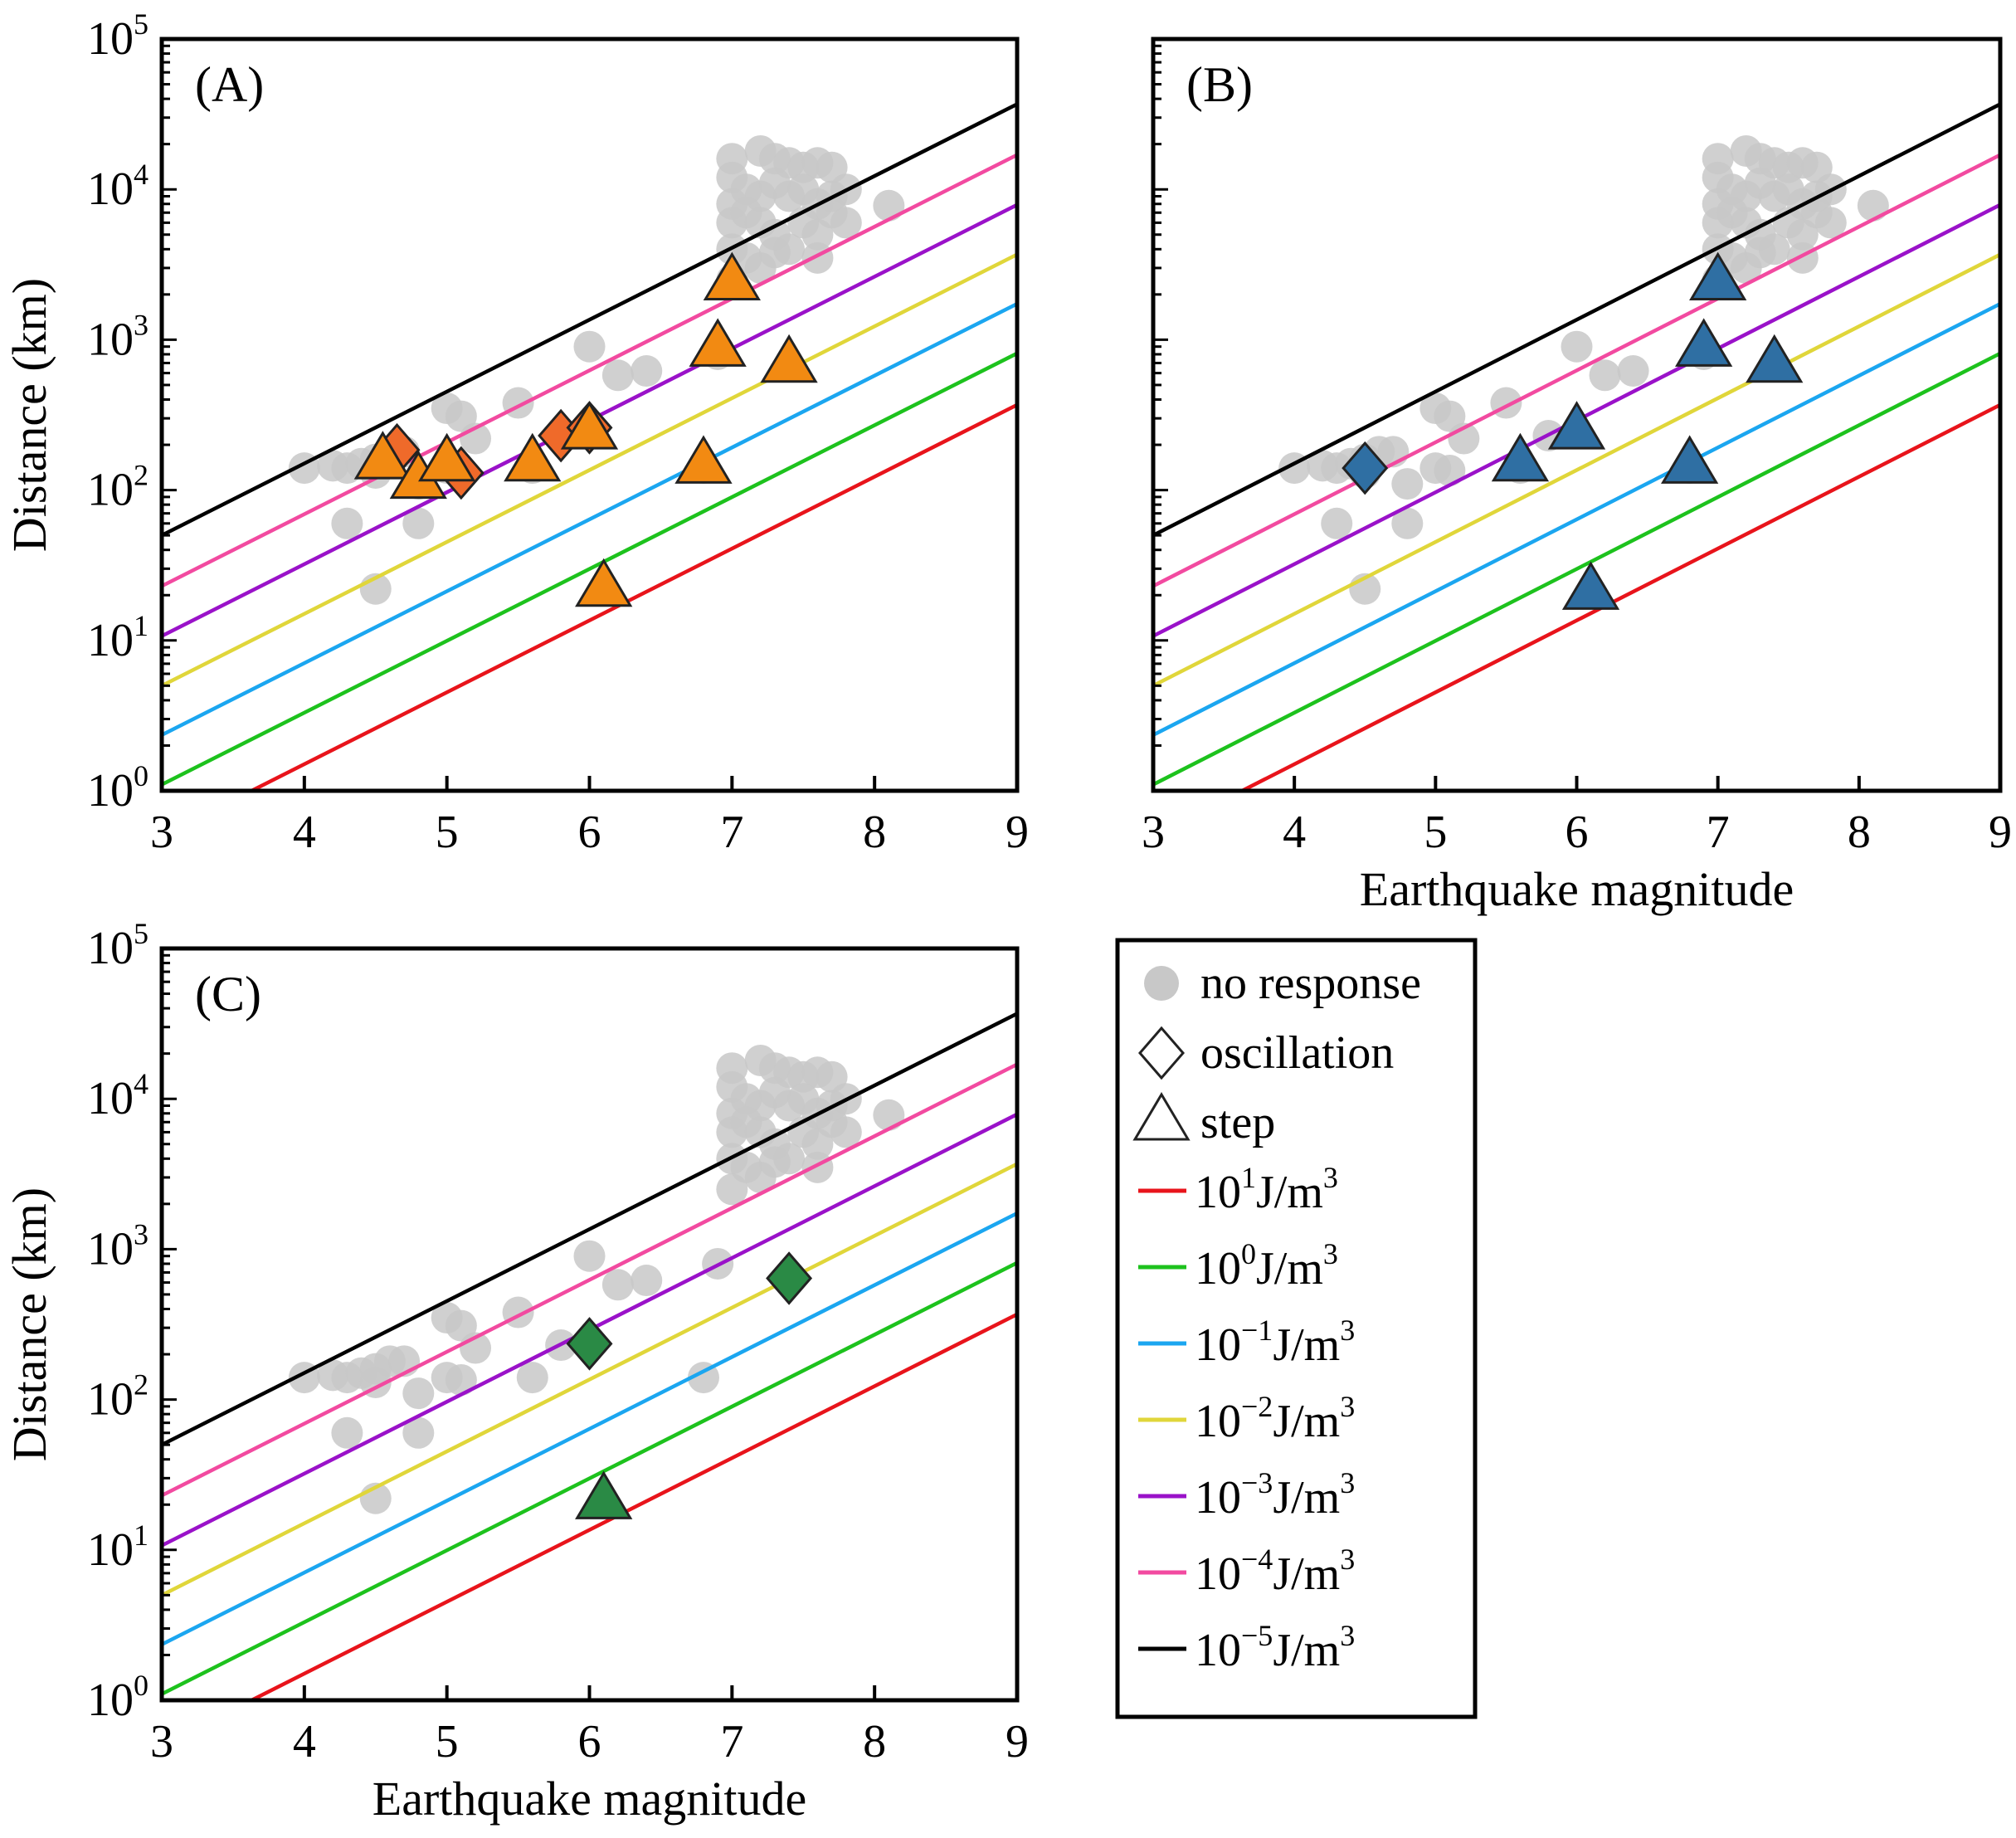 The image size is (2016, 1838). What do you see at coordinates (1219, 84) in the screenshot?
I see `panel-label: (B)` at bounding box center [1219, 84].